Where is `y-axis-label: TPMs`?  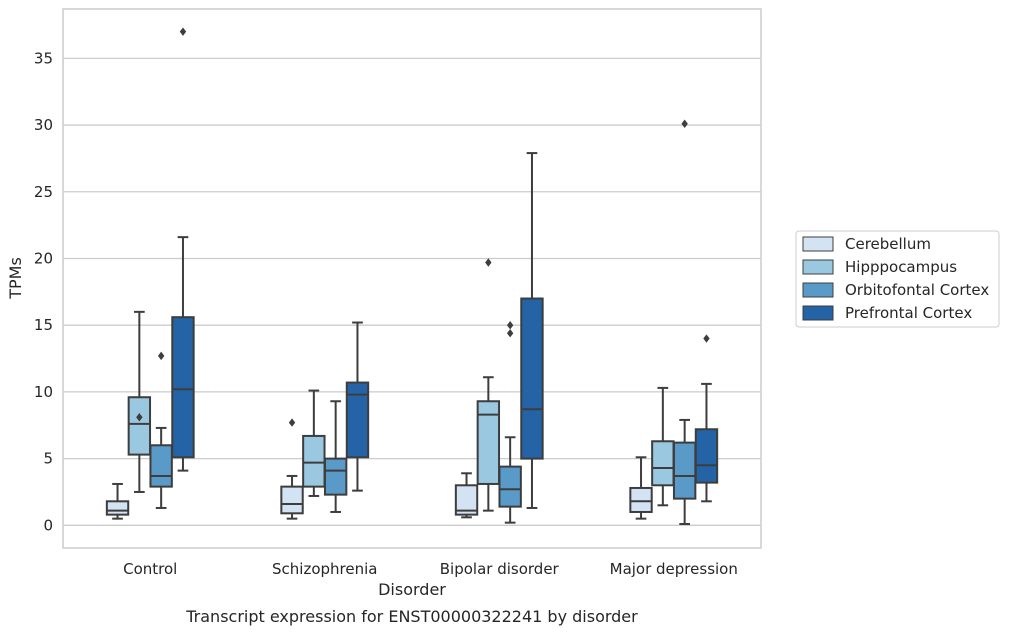
y-axis-label: TPMs is located at coordinates (15, 278).